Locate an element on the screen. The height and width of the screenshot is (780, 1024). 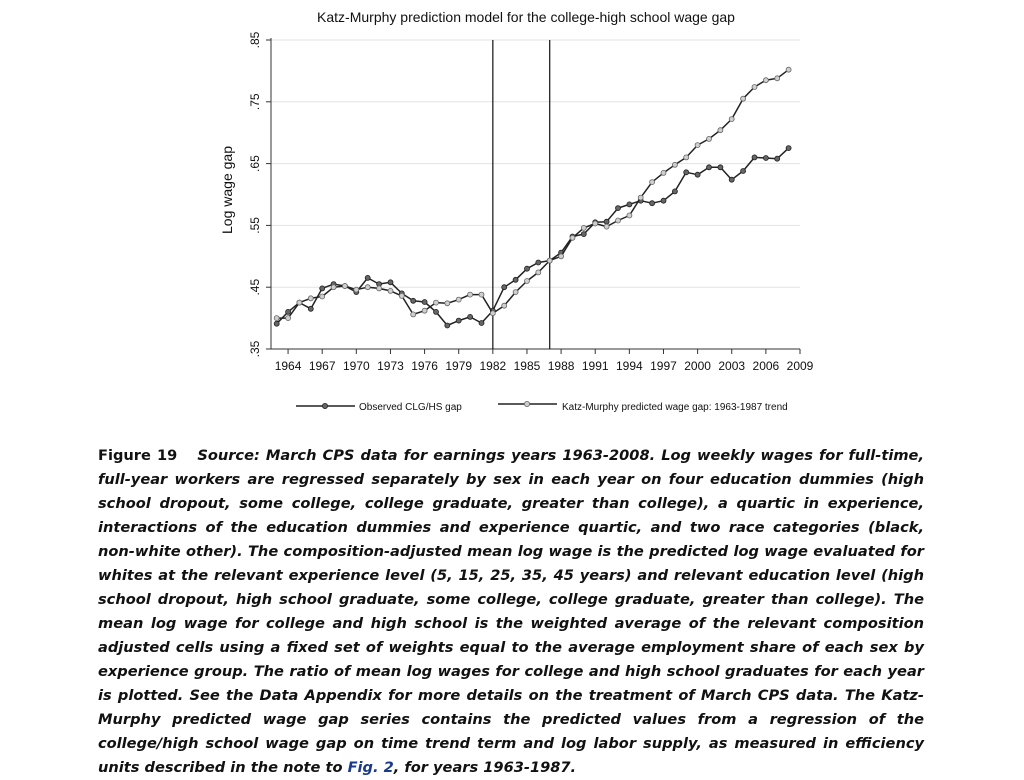
y-tick-label: .55 is located at coordinates (255, 225).